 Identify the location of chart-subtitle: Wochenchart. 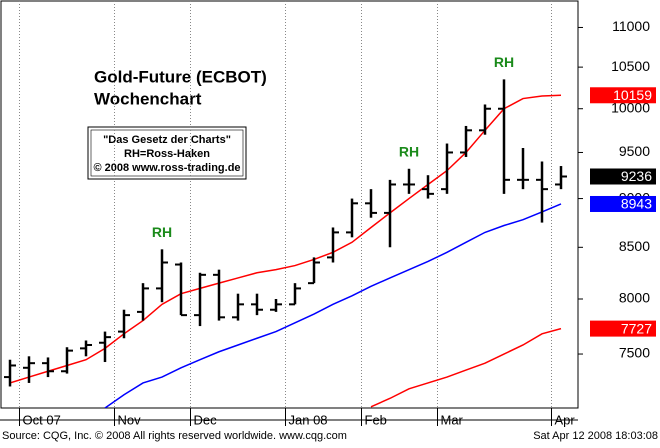
(148, 98).